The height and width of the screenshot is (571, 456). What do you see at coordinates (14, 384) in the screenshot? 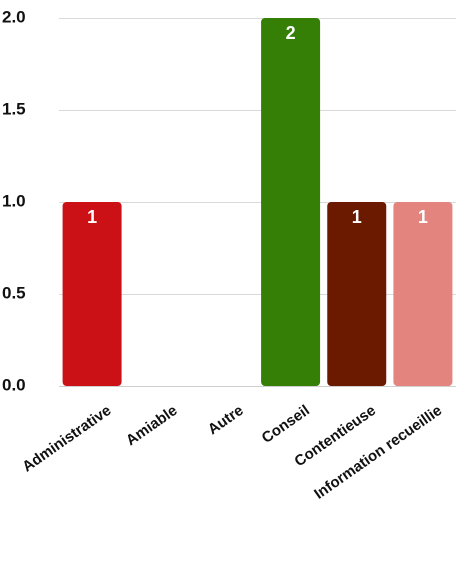
I see `y-tick-label: 0.0` at bounding box center [14, 384].